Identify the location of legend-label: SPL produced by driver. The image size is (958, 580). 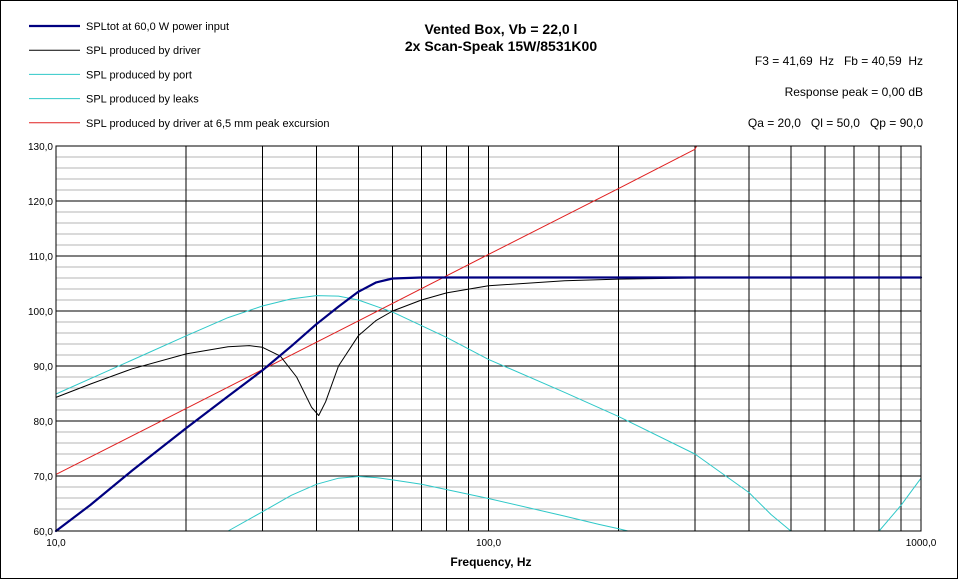
(143, 51).